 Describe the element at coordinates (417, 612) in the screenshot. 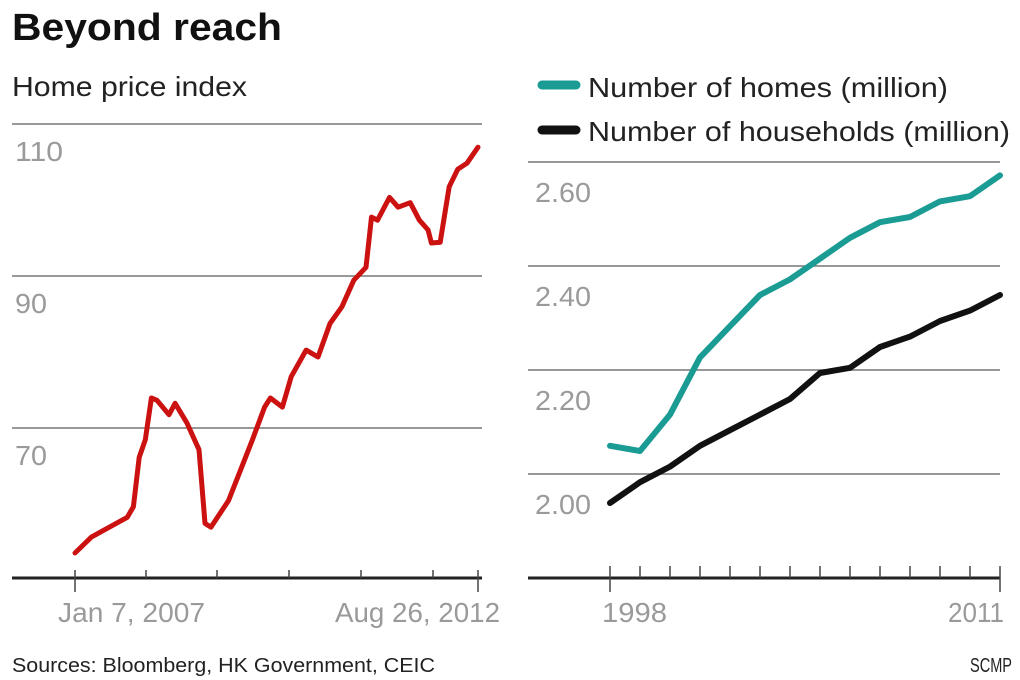

I see `x-tick-label-end: Aug 26, 2012` at that location.